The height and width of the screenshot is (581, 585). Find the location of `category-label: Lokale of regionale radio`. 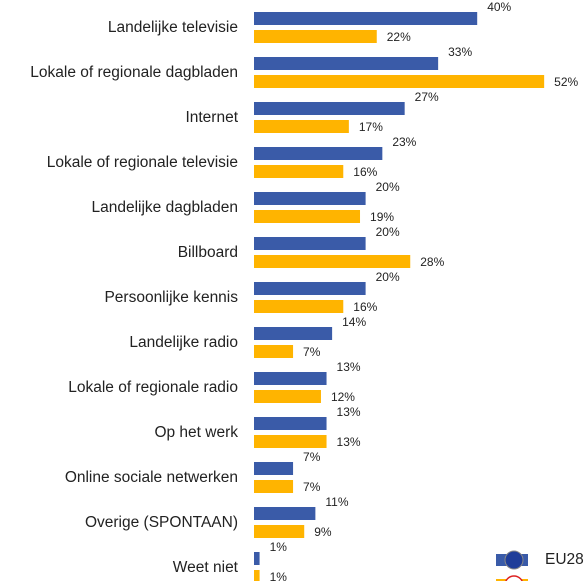

category-label: Lokale of regionale radio is located at coordinates (153, 387).